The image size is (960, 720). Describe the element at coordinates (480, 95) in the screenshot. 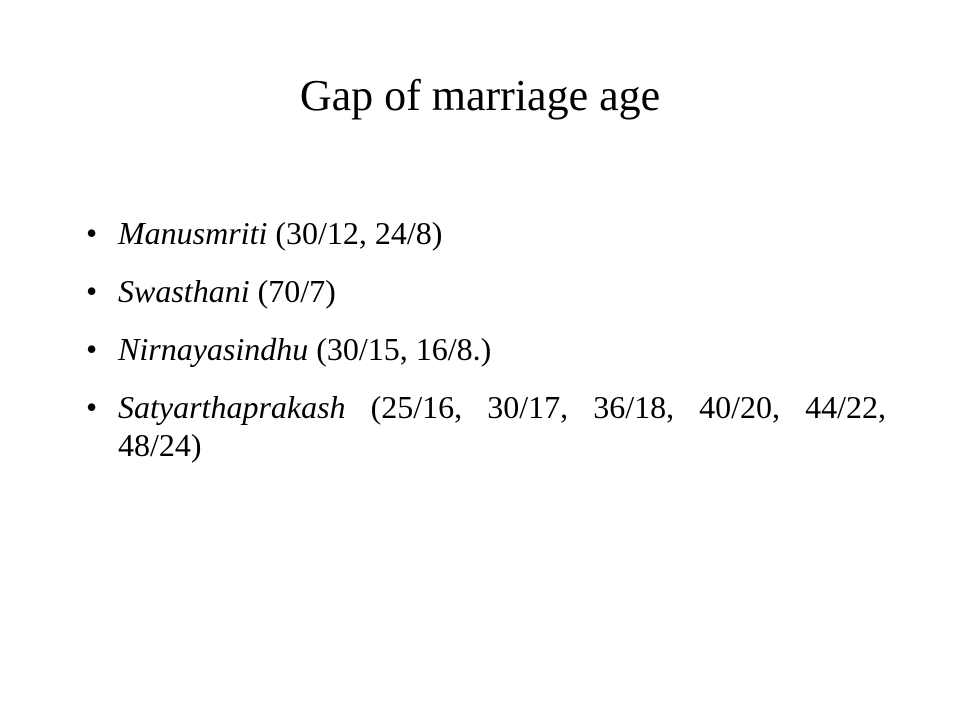

I see `slide-title: Gap of marriage age` at that location.